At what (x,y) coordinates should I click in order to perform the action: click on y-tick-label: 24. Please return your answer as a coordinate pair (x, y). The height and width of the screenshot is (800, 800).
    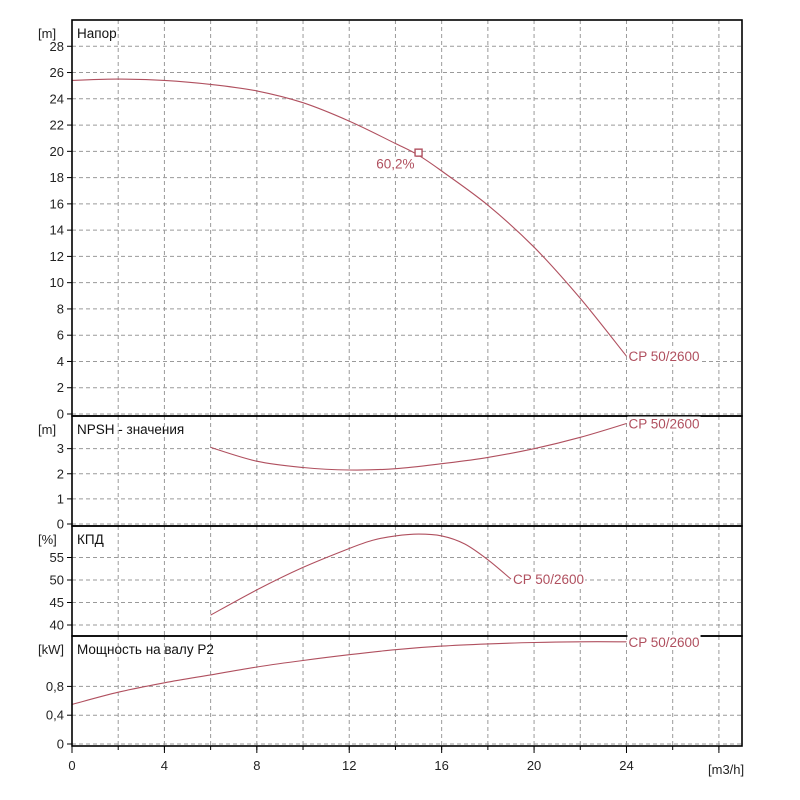
    Looking at the image, I should click on (57, 98).